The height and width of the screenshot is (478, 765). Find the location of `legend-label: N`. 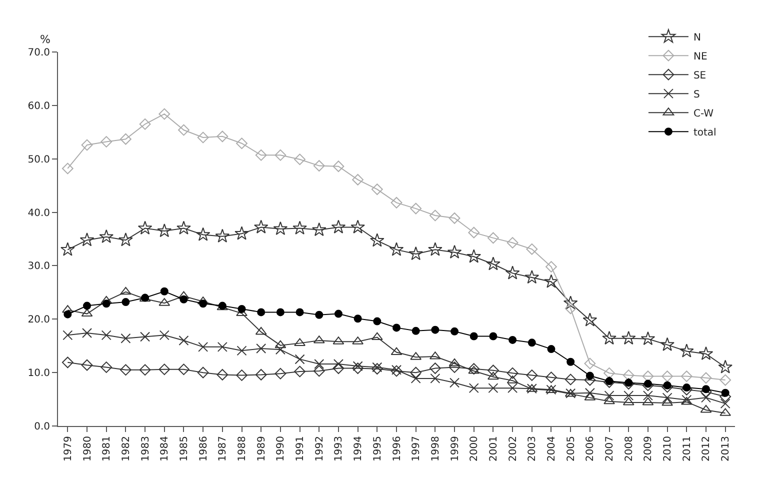

legend-label: N is located at coordinates (697, 38).